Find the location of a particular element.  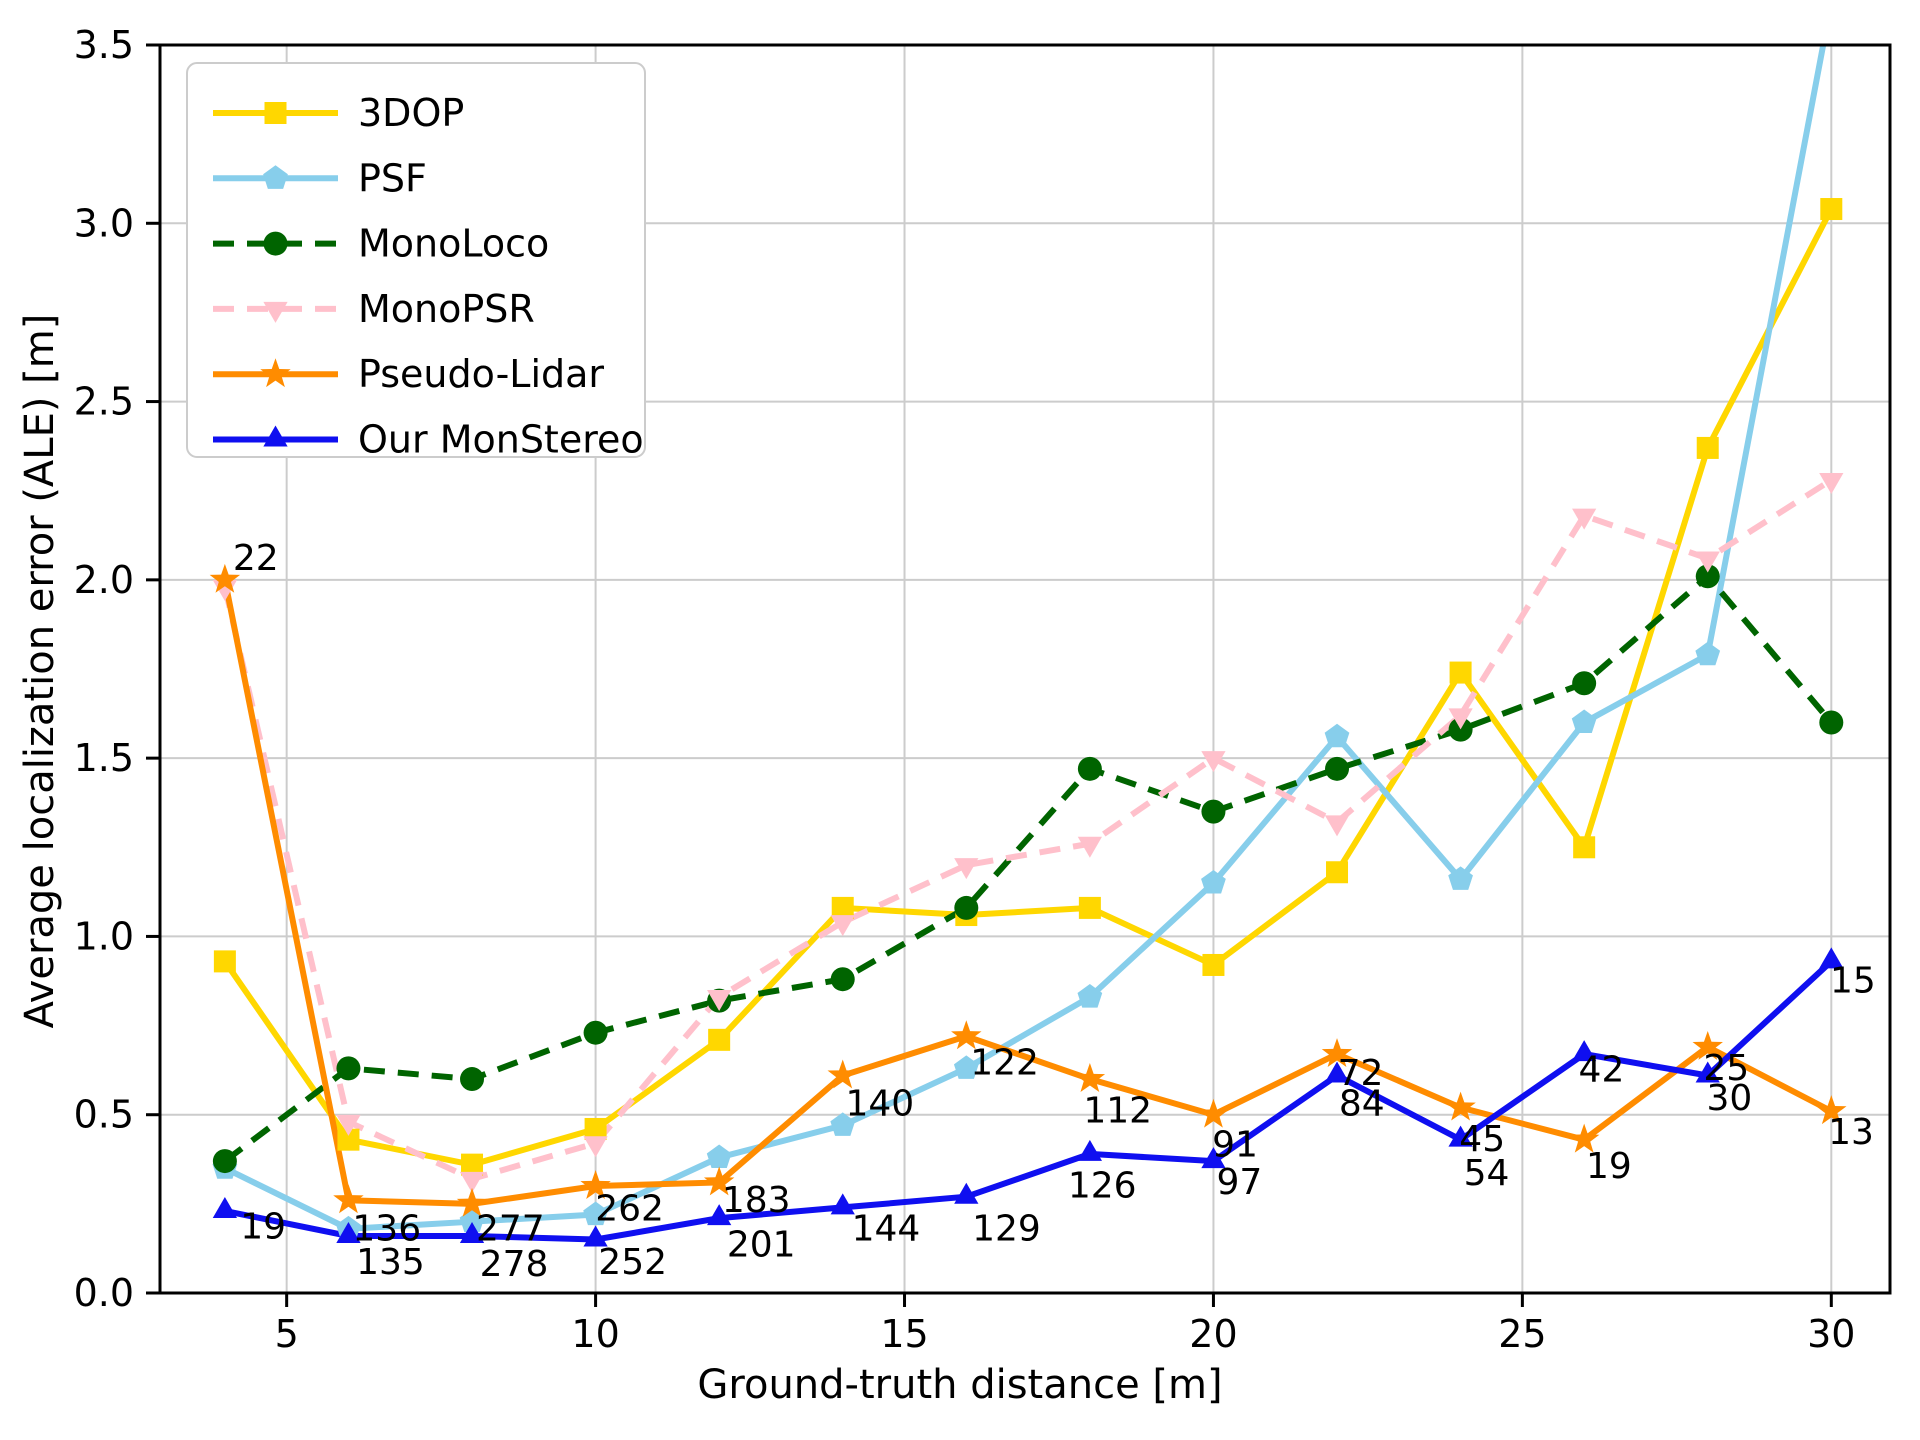

count-annotation: 42 is located at coordinates (1602, 1070).